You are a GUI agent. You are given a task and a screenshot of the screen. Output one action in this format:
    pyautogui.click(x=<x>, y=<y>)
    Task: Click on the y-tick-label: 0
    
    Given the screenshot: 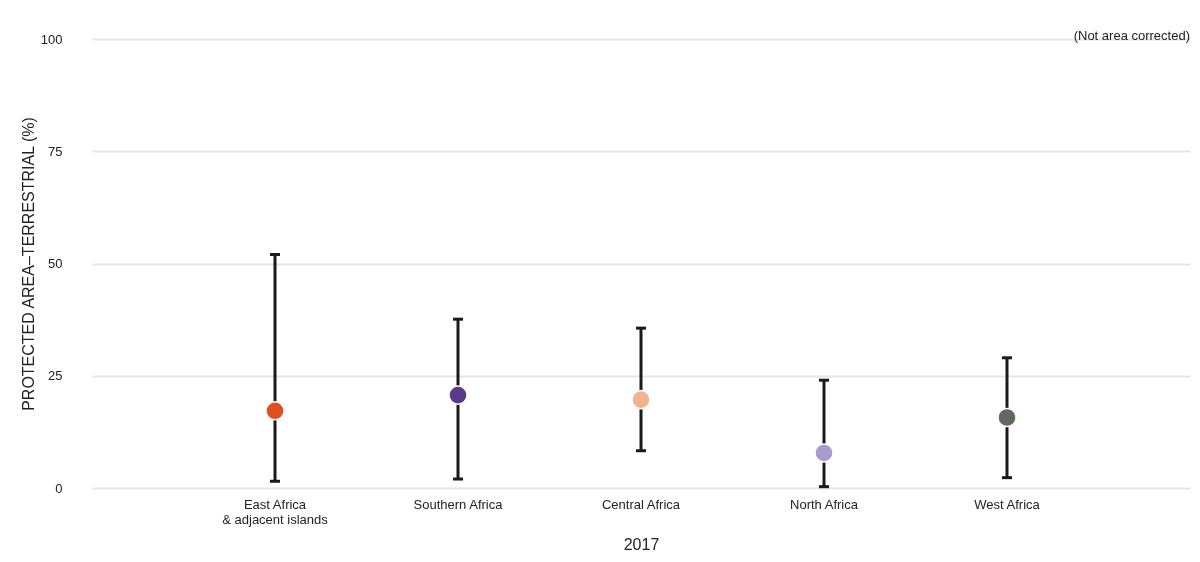 What is the action you would take?
    pyautogui.click(x=59, y=488)
    